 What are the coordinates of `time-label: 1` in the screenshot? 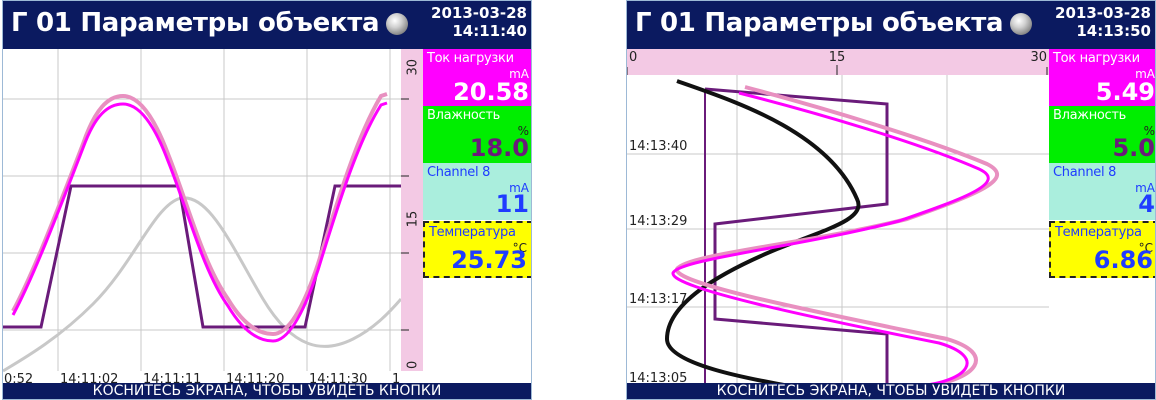 It's located at (396, 379).